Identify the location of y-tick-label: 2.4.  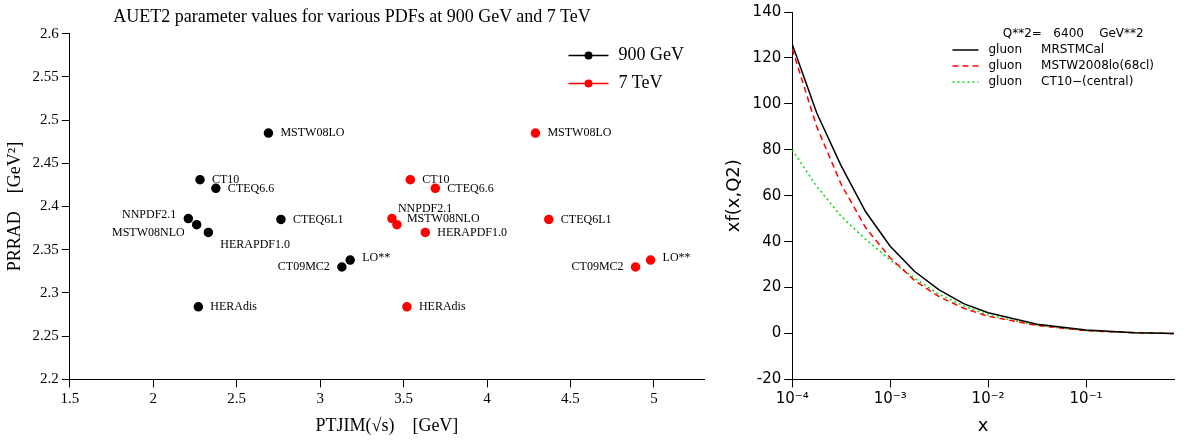
(50, 205).